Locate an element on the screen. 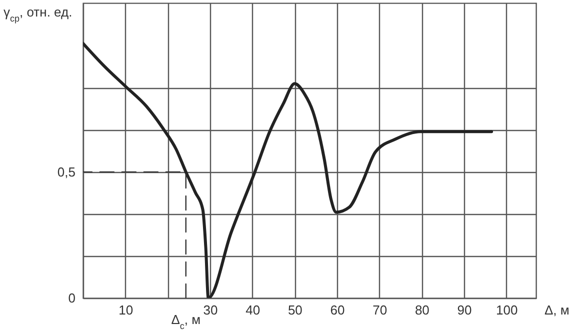 The height and width of the screenshot is (333, 569). x-tick-label: 80 is located at coordinates (422, 310).